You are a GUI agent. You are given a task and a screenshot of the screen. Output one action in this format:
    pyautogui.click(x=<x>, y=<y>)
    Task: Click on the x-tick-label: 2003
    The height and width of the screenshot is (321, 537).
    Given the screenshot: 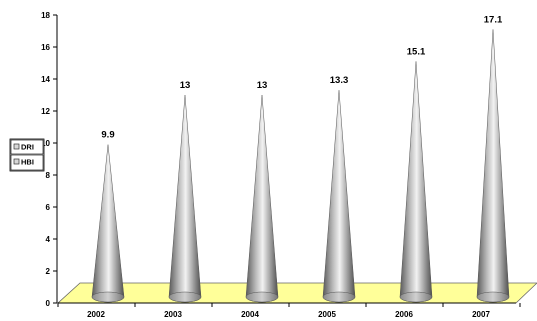 What is the action you would take?
    pyautogui.click(x=173, y=314)
    